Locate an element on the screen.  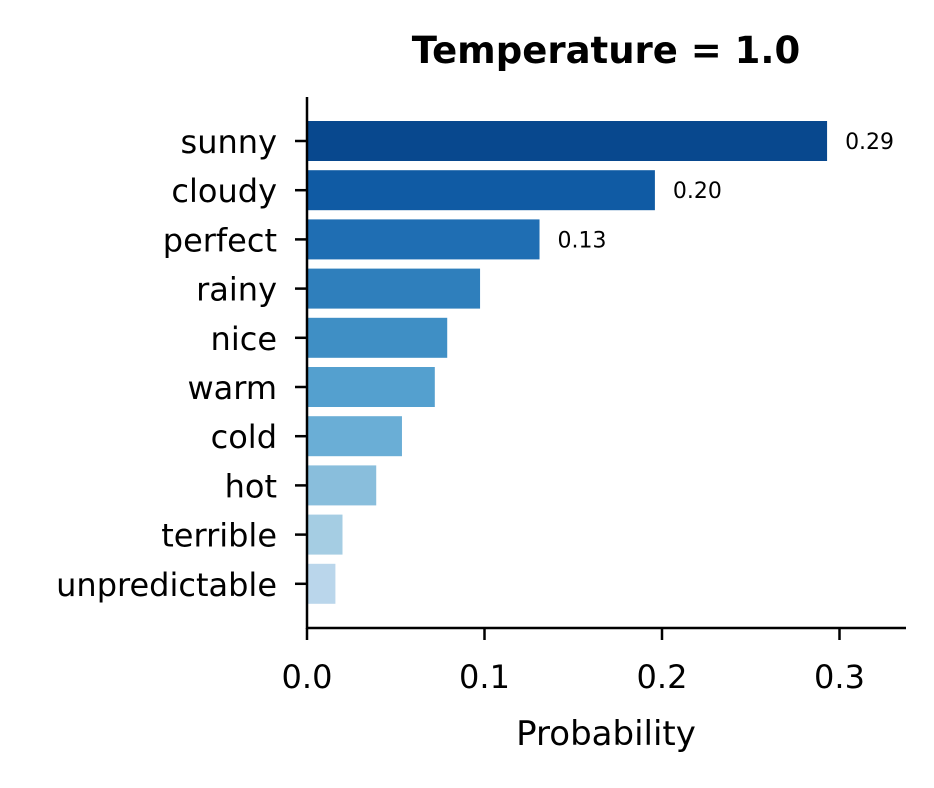
y-tick-label: unpredictable is located at coordinates (166, 585).